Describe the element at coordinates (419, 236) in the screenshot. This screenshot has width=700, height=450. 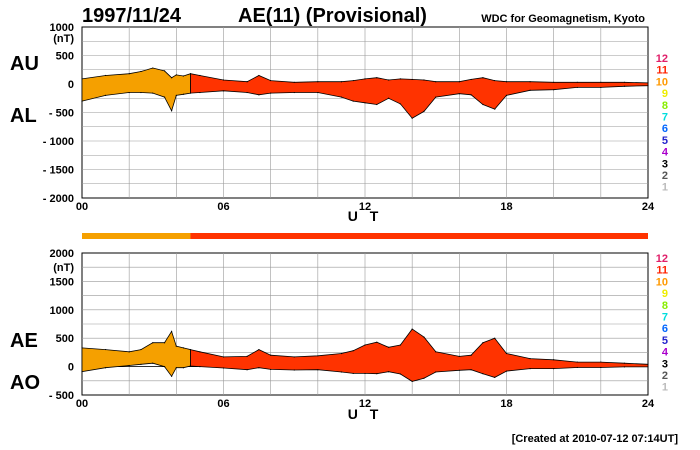
I see `index-bar-segment` at that location.